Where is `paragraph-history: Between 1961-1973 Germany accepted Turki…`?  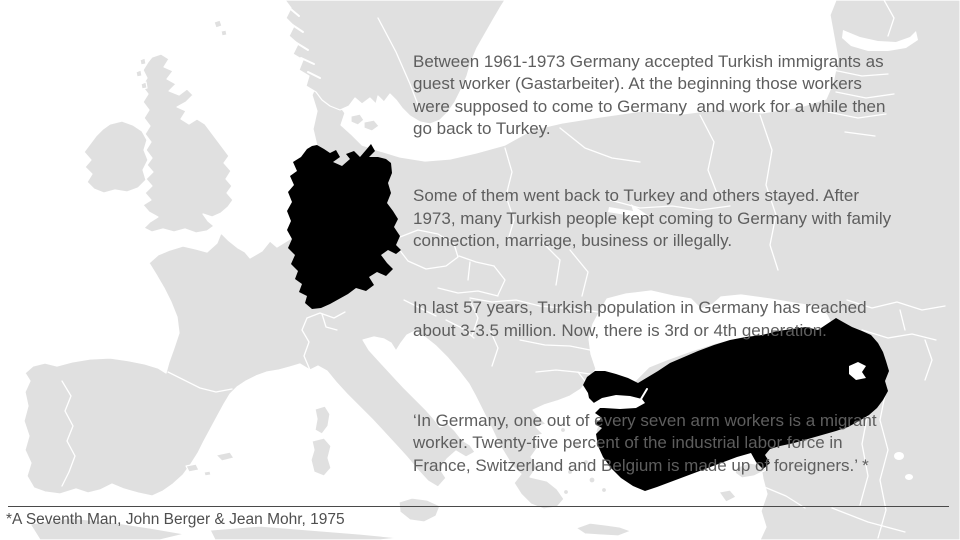
paragraph-history: Between 1961-1973 Germany accepted Turki… is located at coordinates (649, 95).